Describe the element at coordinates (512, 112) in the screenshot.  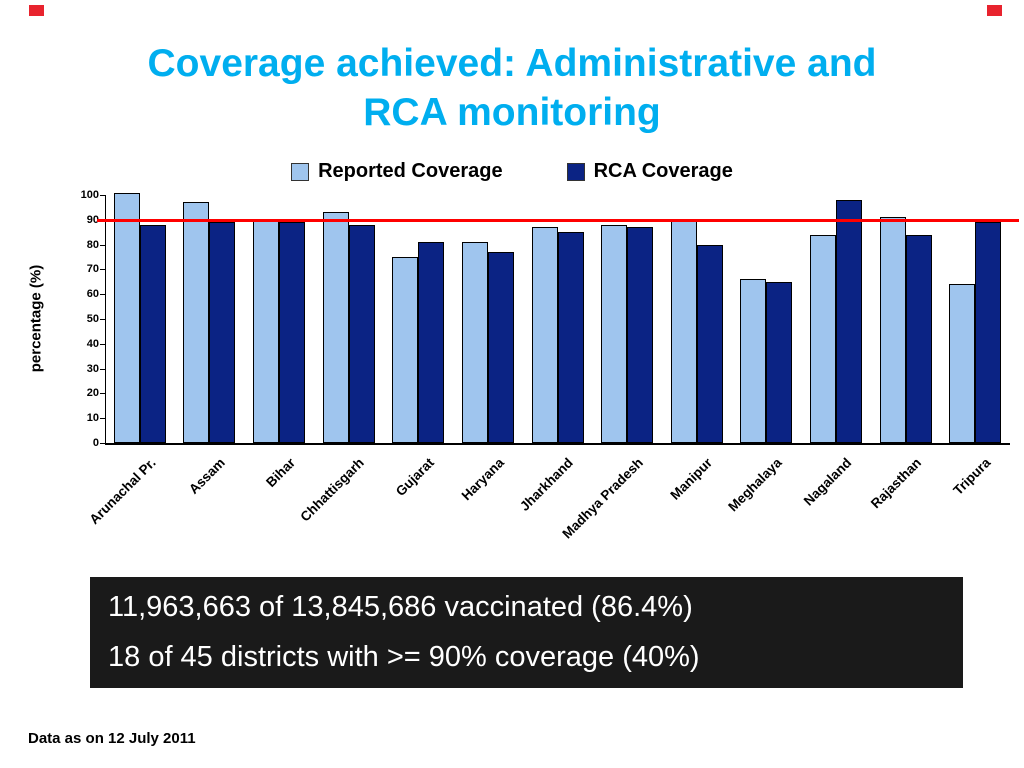
I see `title-line-2: RCA monitoring` at that location.